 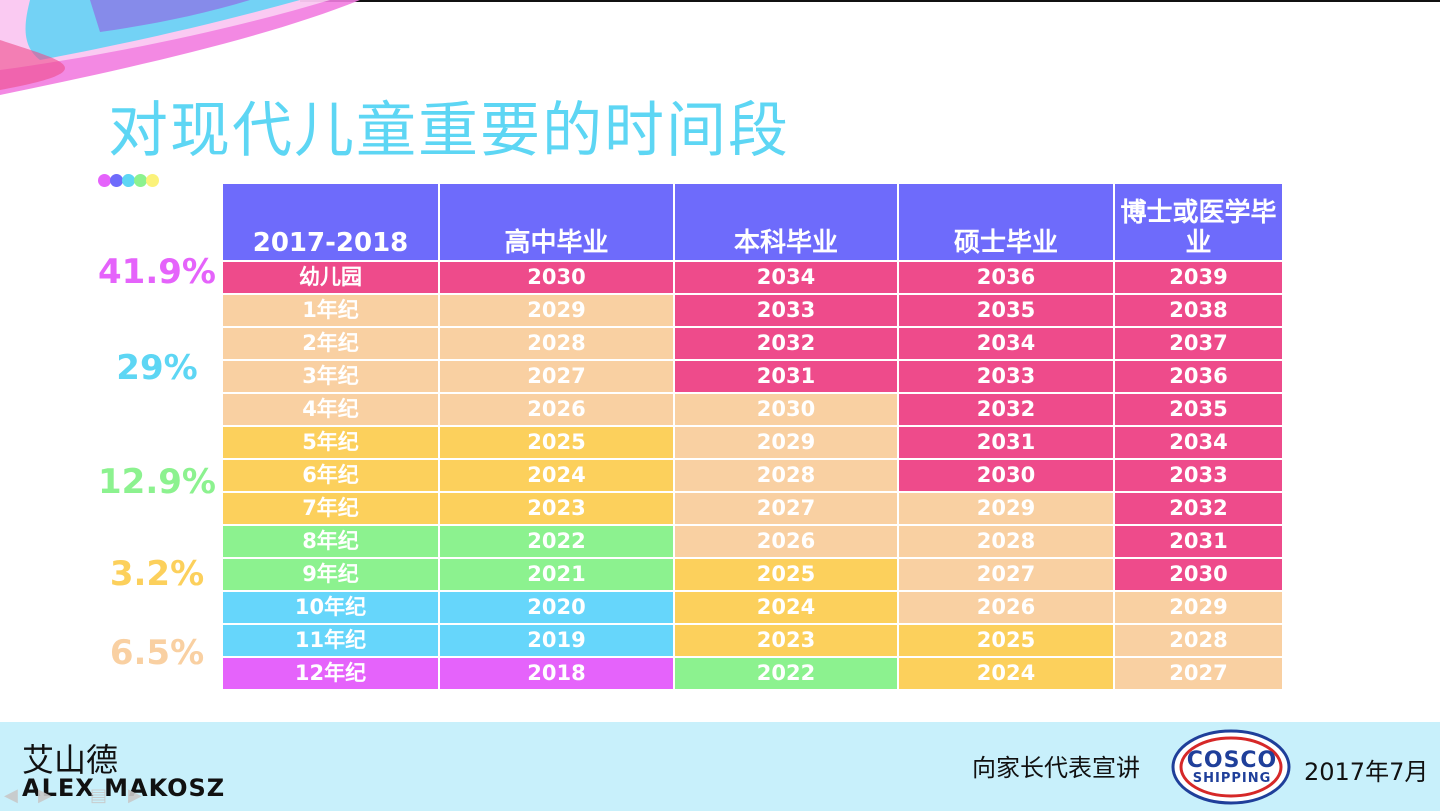 What do you see at coordinates (556, 673) in the screenshot?
I see `year-cell: 2018` at bounding box center [556, 673].